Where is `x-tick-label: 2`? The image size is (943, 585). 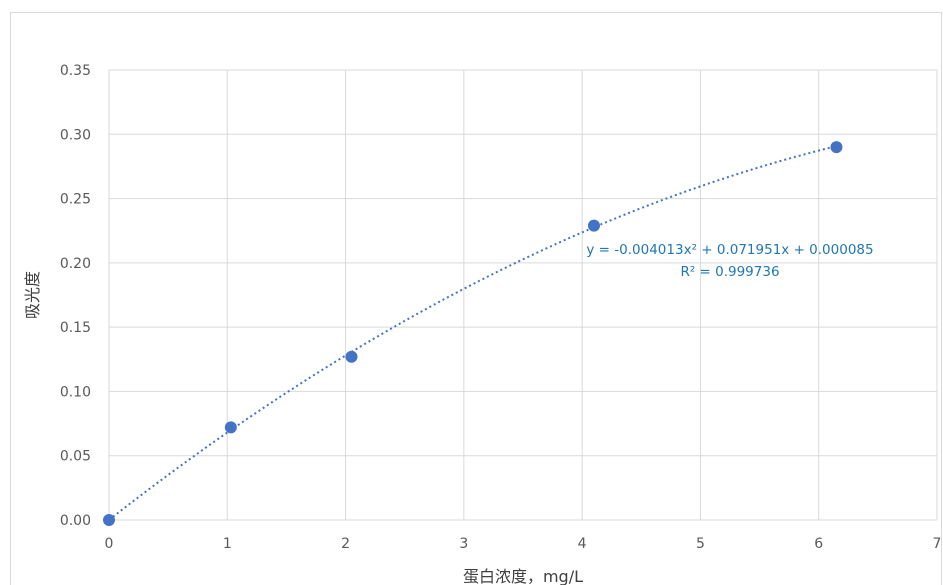 x-tick-label: 2 is located at coordinates (345, 544).